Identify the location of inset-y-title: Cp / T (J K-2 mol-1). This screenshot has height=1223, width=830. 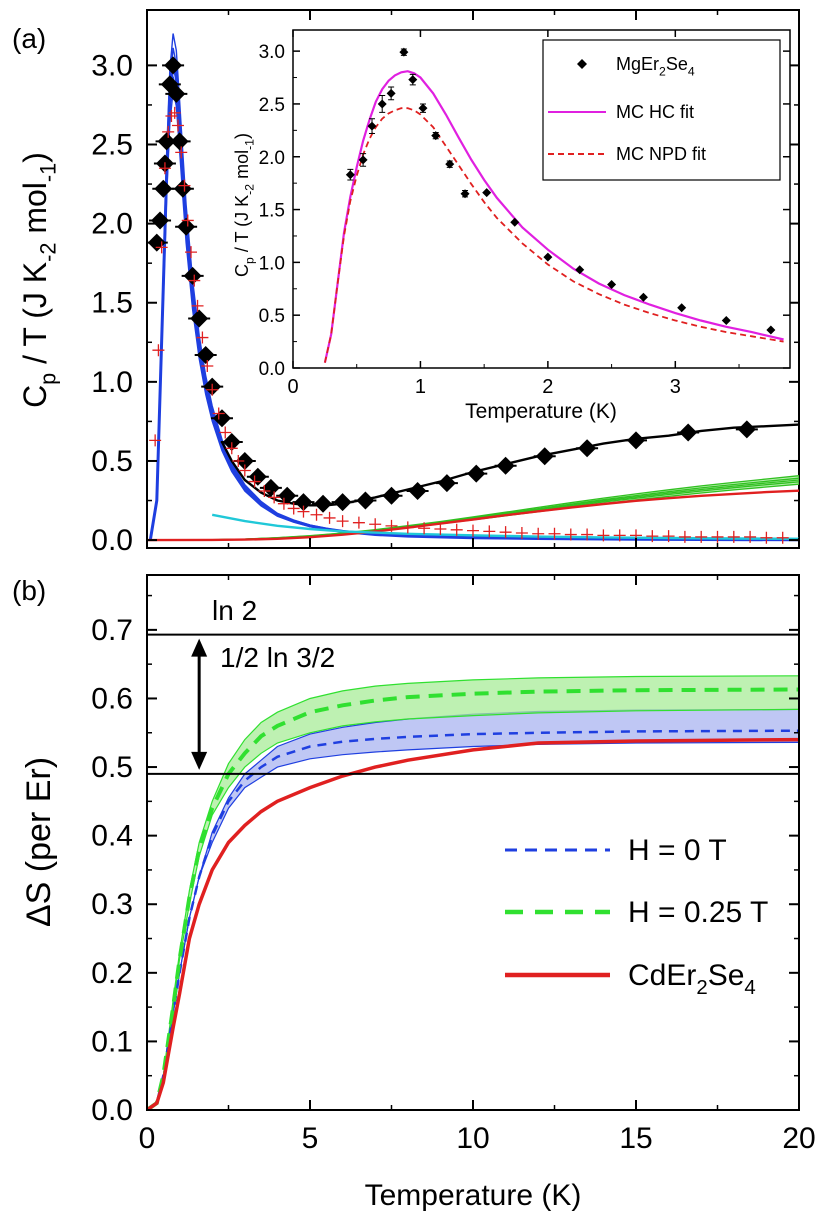
(244, 205).